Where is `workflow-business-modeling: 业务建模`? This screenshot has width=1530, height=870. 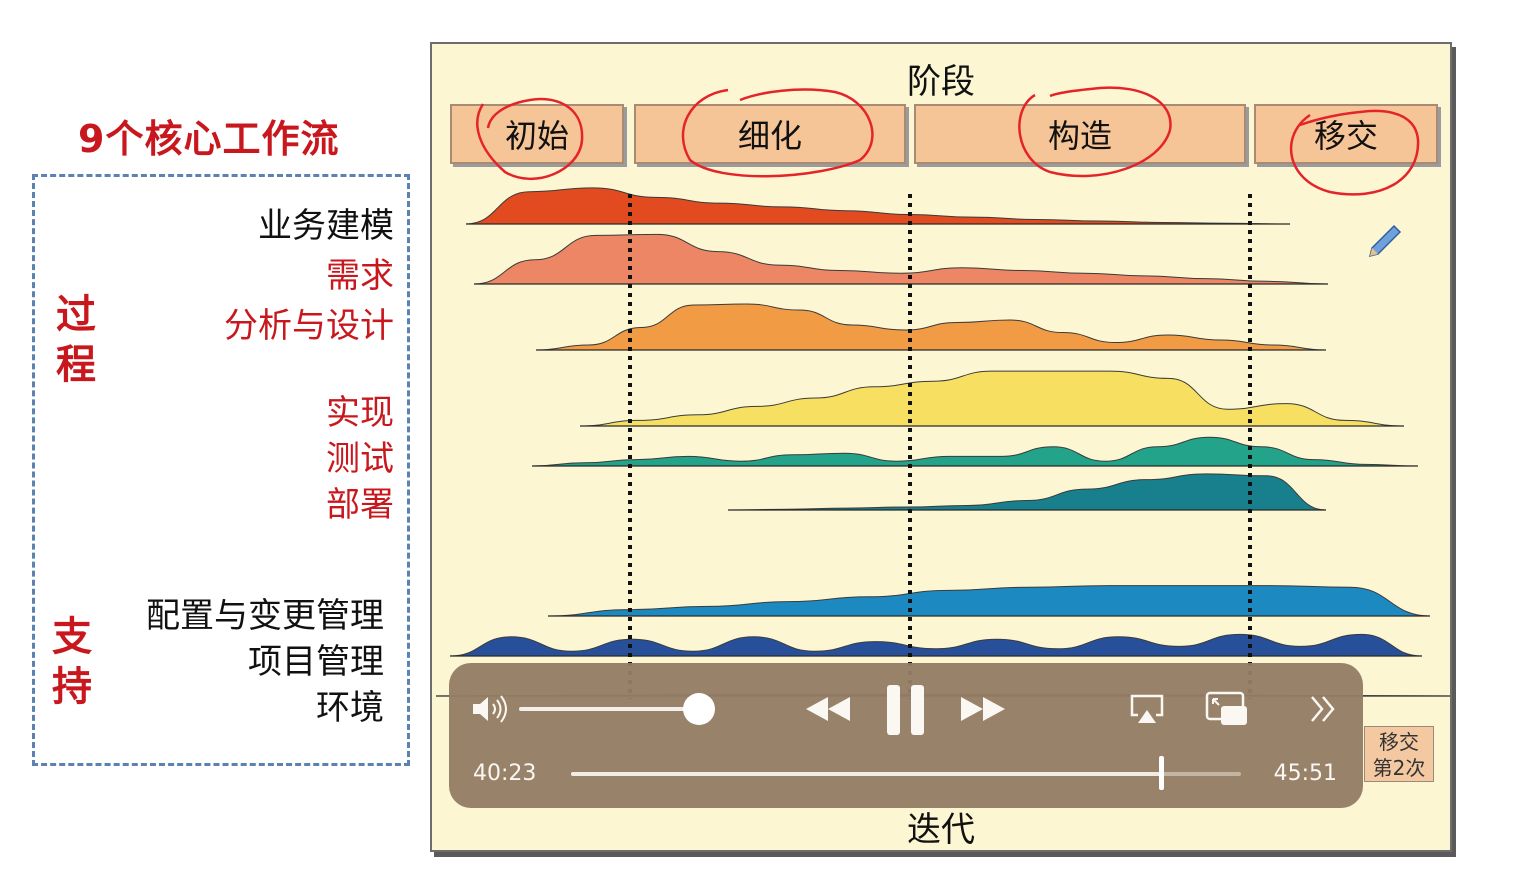 workflow-business-modeling: 业务建模 is located at coordinates (326, 226).